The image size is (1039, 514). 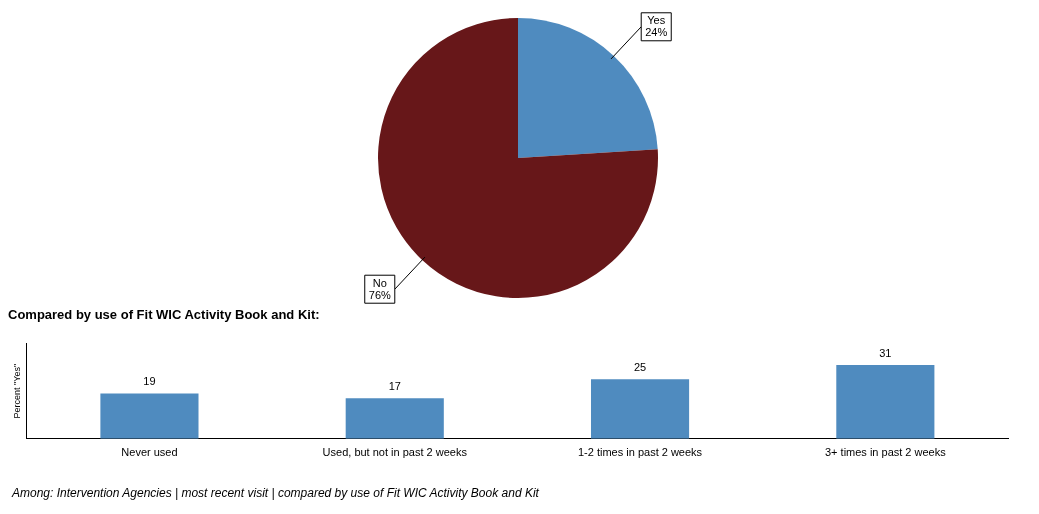 What do you see at coordinates (379, 282) in the screenshot?
I see `slice-label: No` at bounding box center [379, 282].